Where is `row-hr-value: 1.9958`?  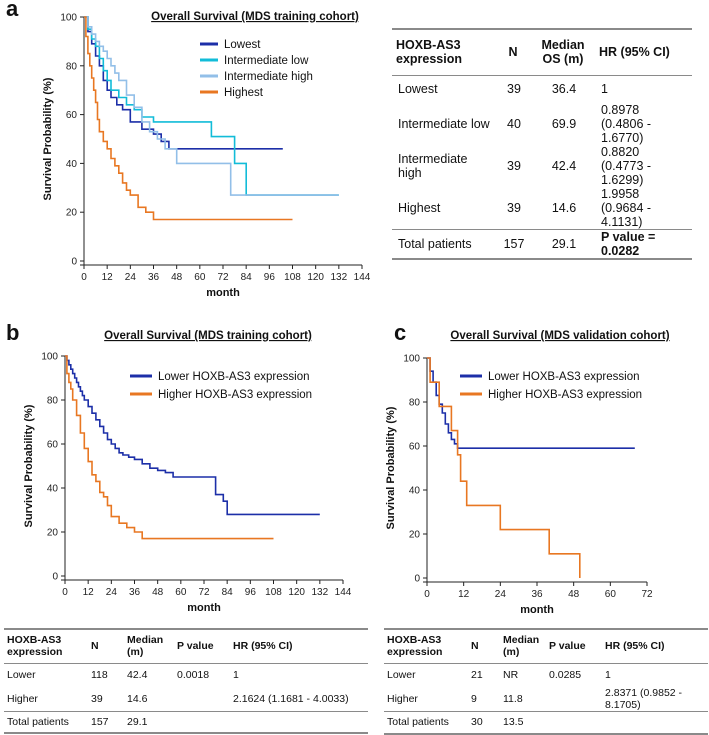 row-hr-value: 1.9958 is located at coordinates (620, 194).